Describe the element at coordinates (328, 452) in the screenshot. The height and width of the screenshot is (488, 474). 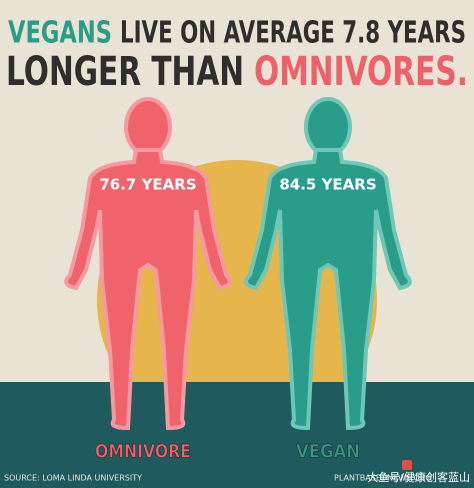
I see `figure-label: VEGAN` at that location.